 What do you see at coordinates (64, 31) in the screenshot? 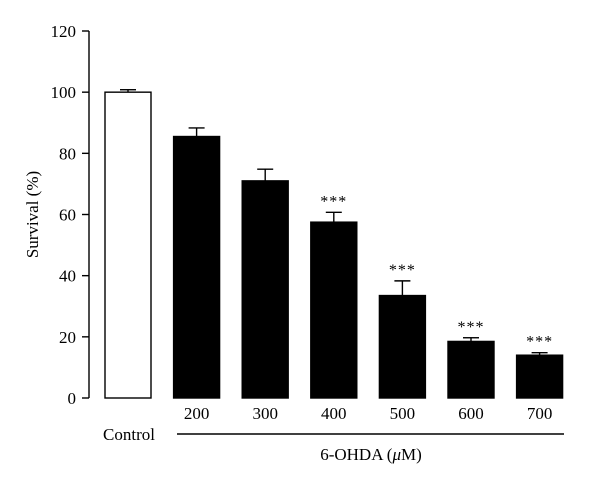
I see `y-tick-label: 120` at bounding box center [64, 31].